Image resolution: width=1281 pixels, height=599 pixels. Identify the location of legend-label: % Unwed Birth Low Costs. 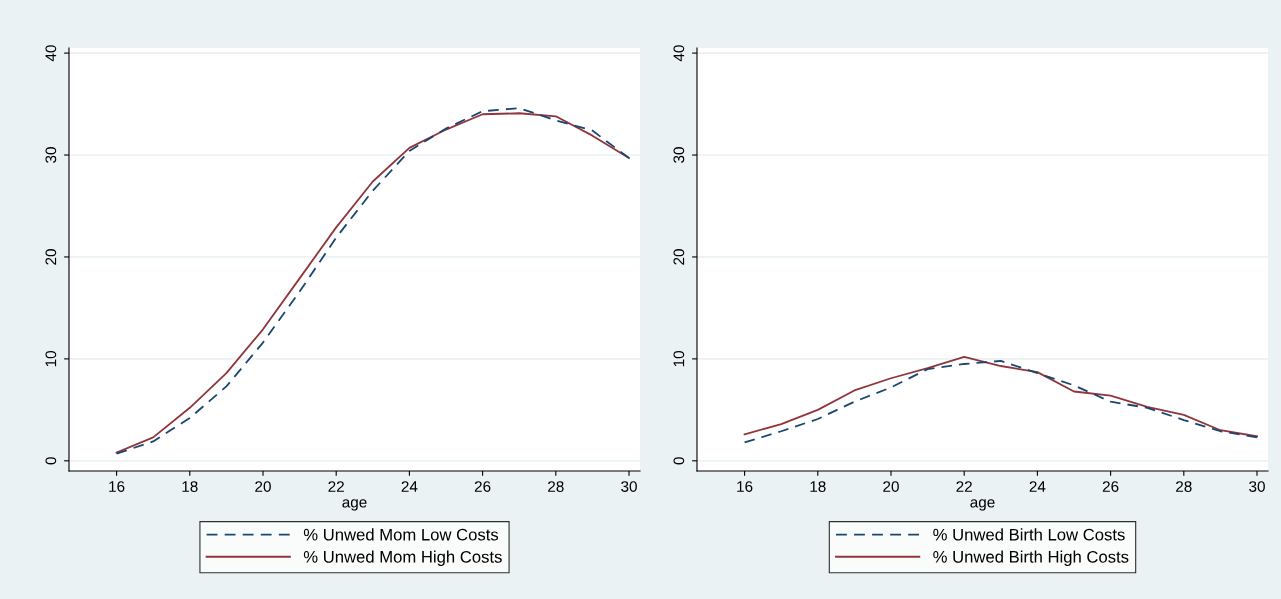
(1029, 534).